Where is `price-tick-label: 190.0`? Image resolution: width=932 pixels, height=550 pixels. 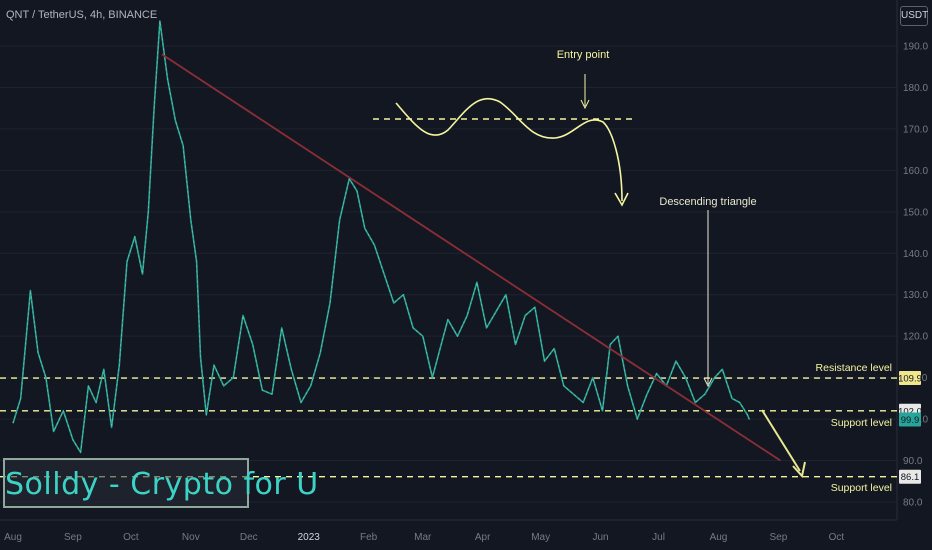
price-tick-label: 190.0 is located at coordinates (915, 47).